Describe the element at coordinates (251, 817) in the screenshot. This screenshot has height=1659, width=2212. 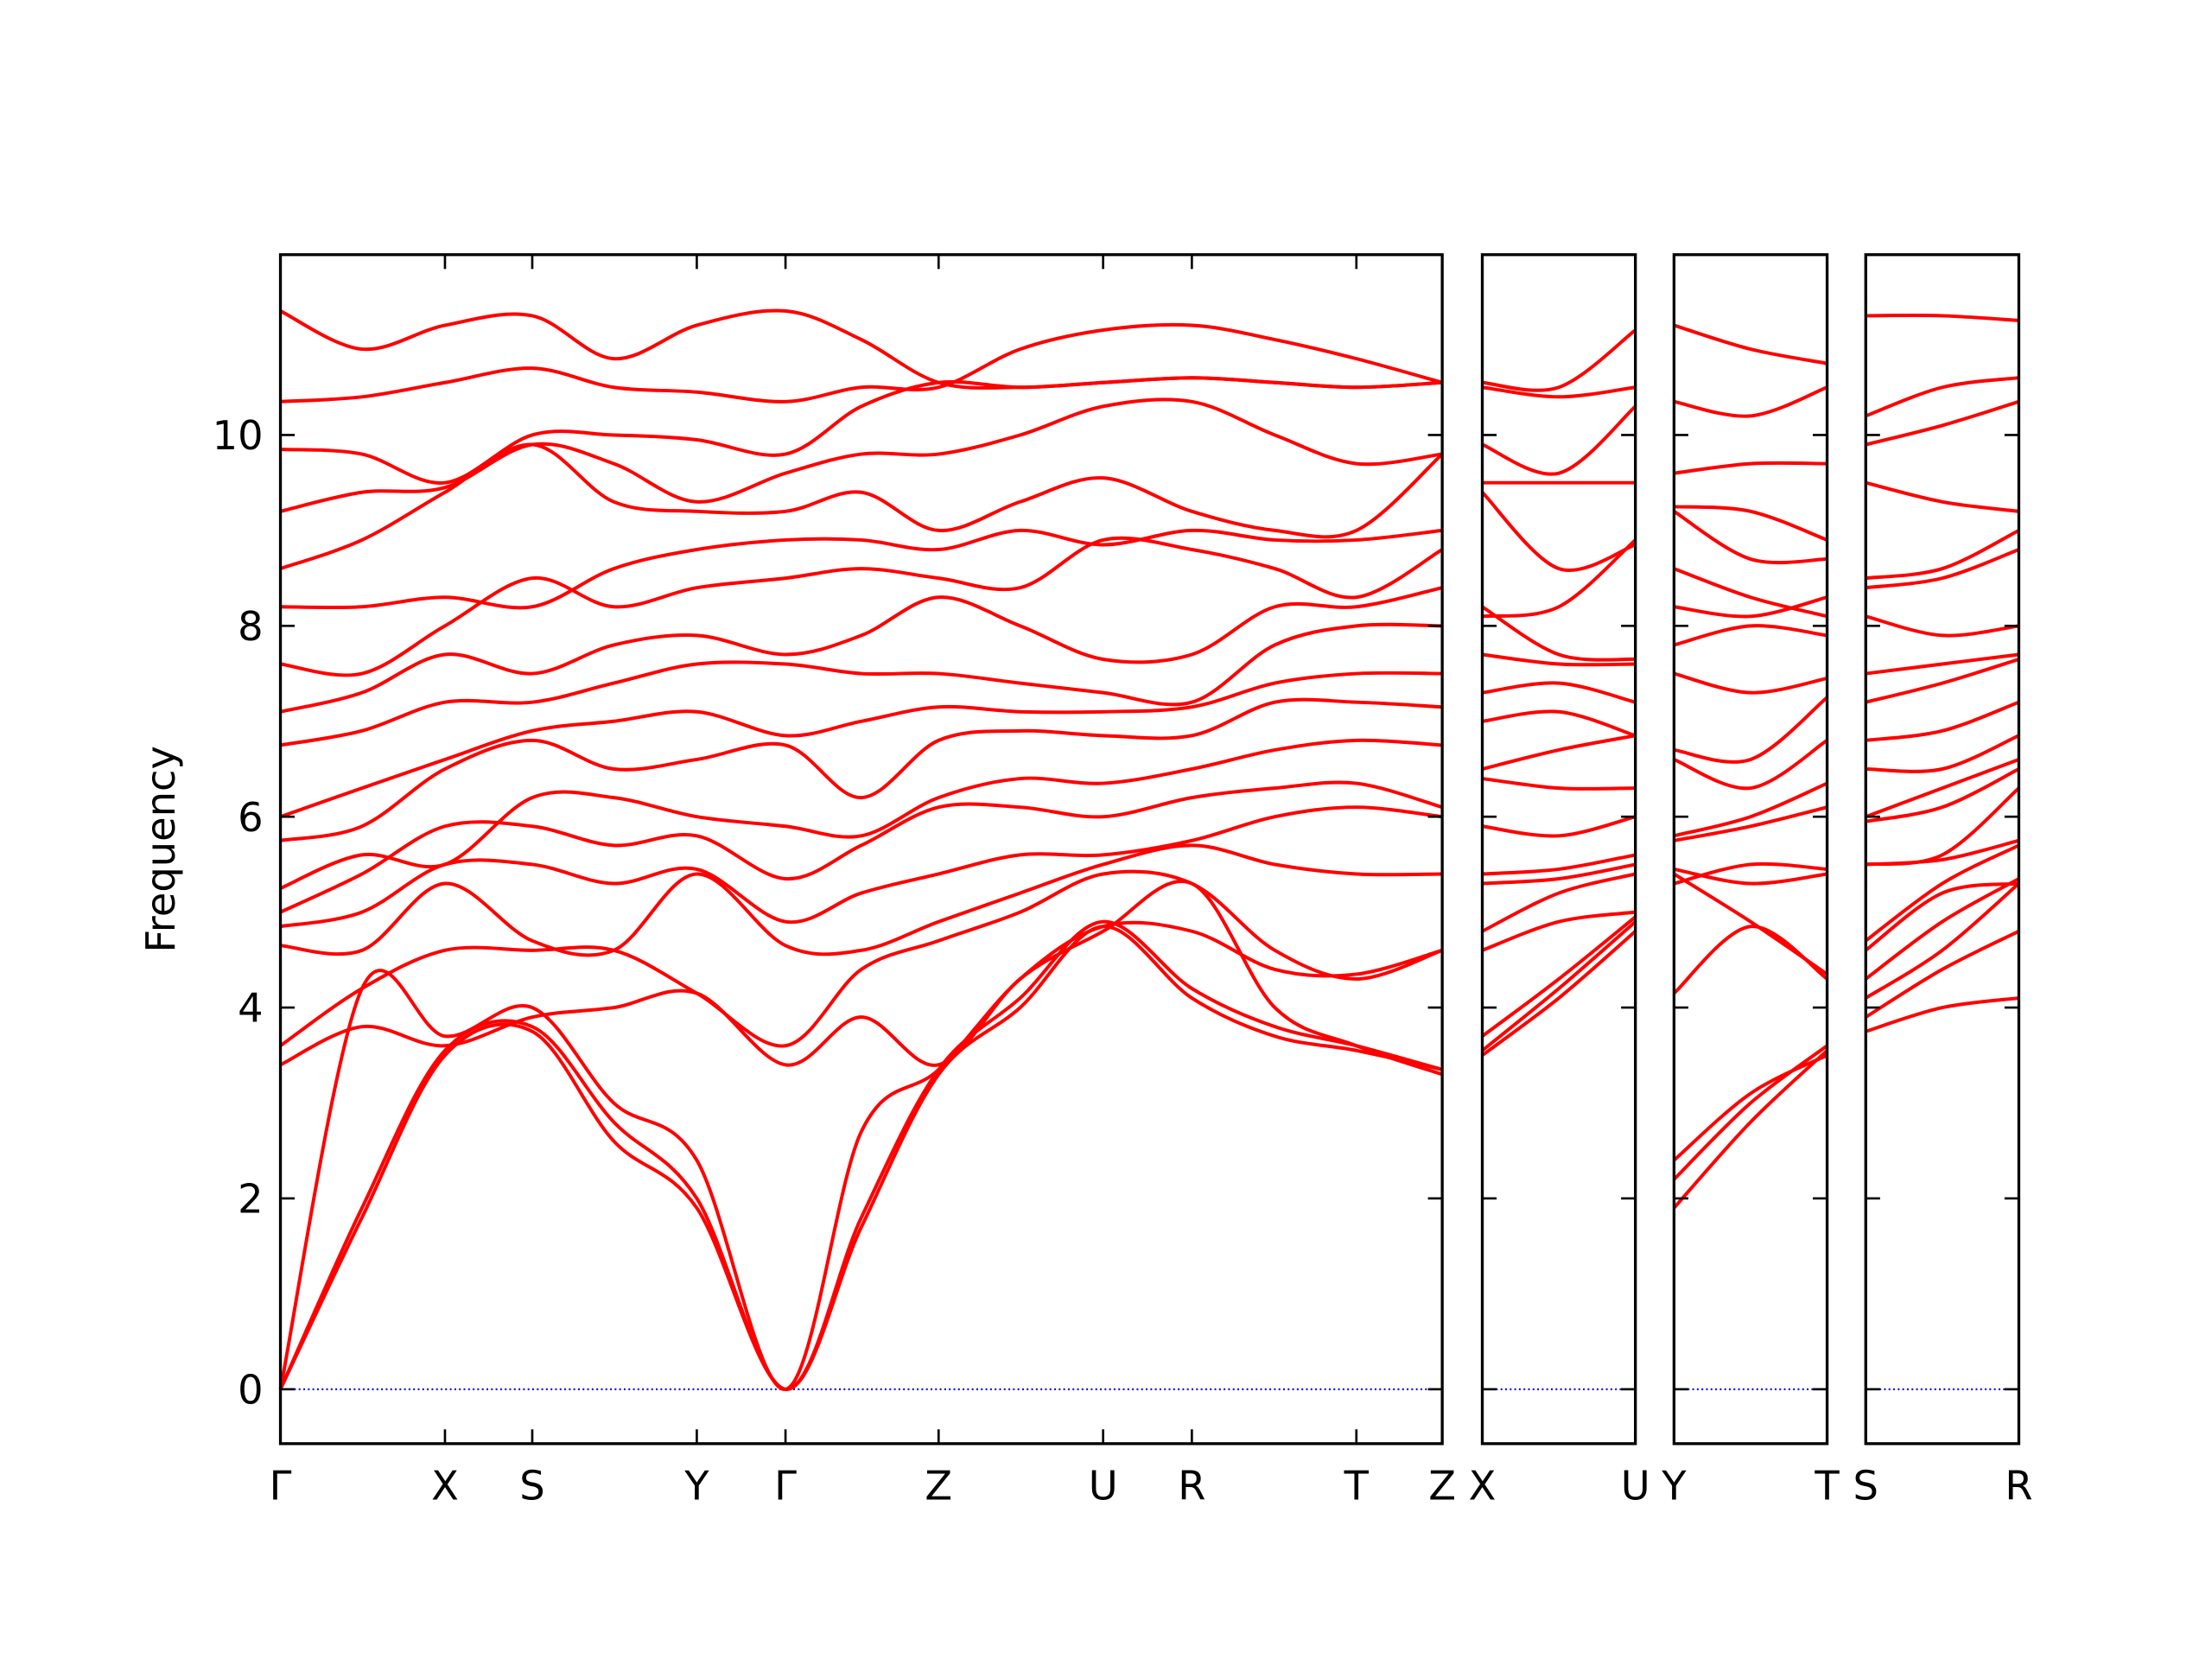
I see `y-tick-label: 6` at that location.